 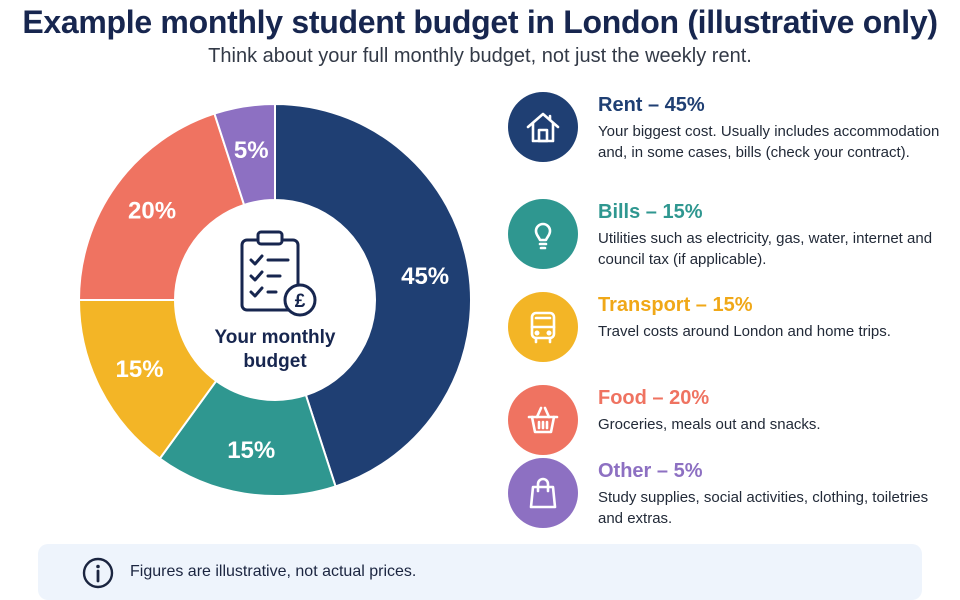 What do you see at coordinates (650, 212) in the screenshot?
I see `legend-title-bills: Bills – 15%` at bounding box center [650, 212].